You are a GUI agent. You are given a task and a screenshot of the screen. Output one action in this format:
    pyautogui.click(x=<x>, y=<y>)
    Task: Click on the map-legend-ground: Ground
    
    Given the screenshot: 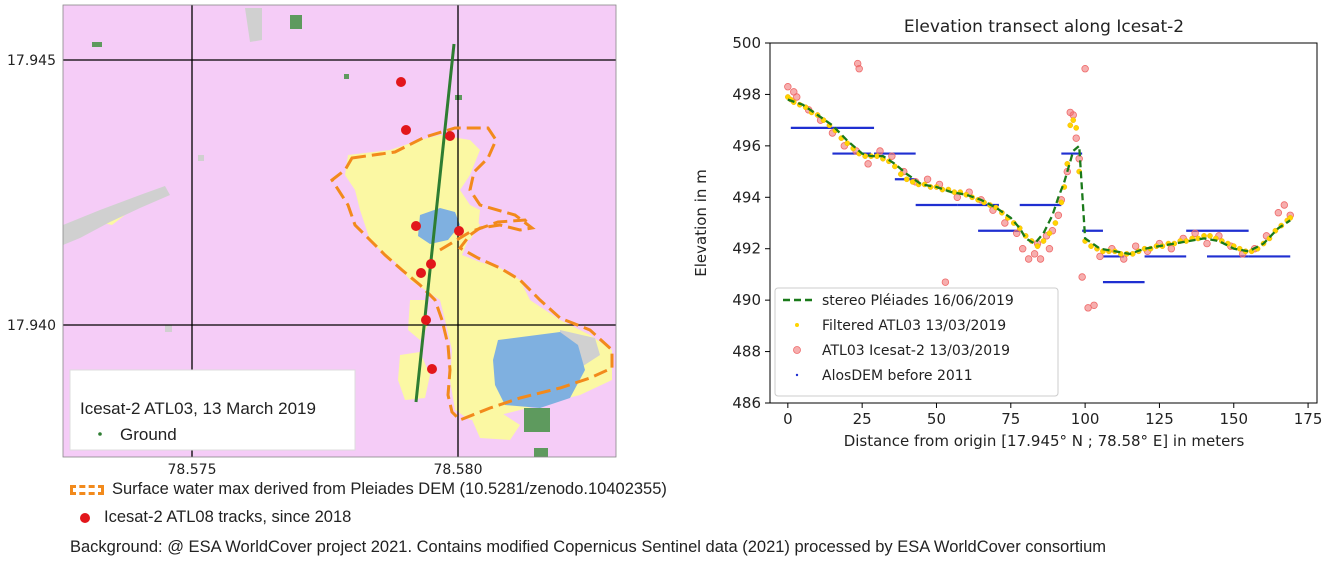 What is the action you would take?
    pyautogui.click(x=148, y=434)
    